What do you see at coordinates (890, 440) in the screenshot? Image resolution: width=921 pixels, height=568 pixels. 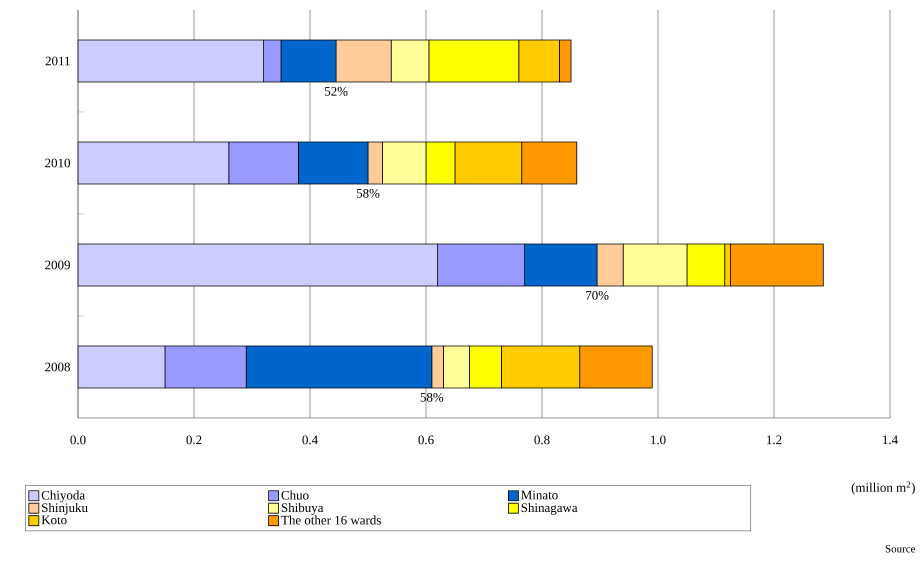 I see `x-tick-label: 1.4` at bounding box center [890, 440].